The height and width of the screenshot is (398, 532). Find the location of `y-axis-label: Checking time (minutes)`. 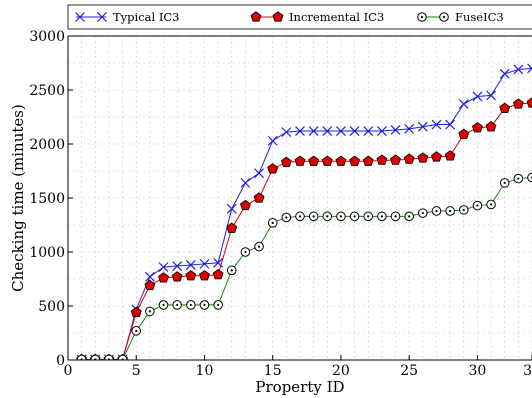

y-axis-label: Checking time (minutes) is located at coordinates (18, 198).